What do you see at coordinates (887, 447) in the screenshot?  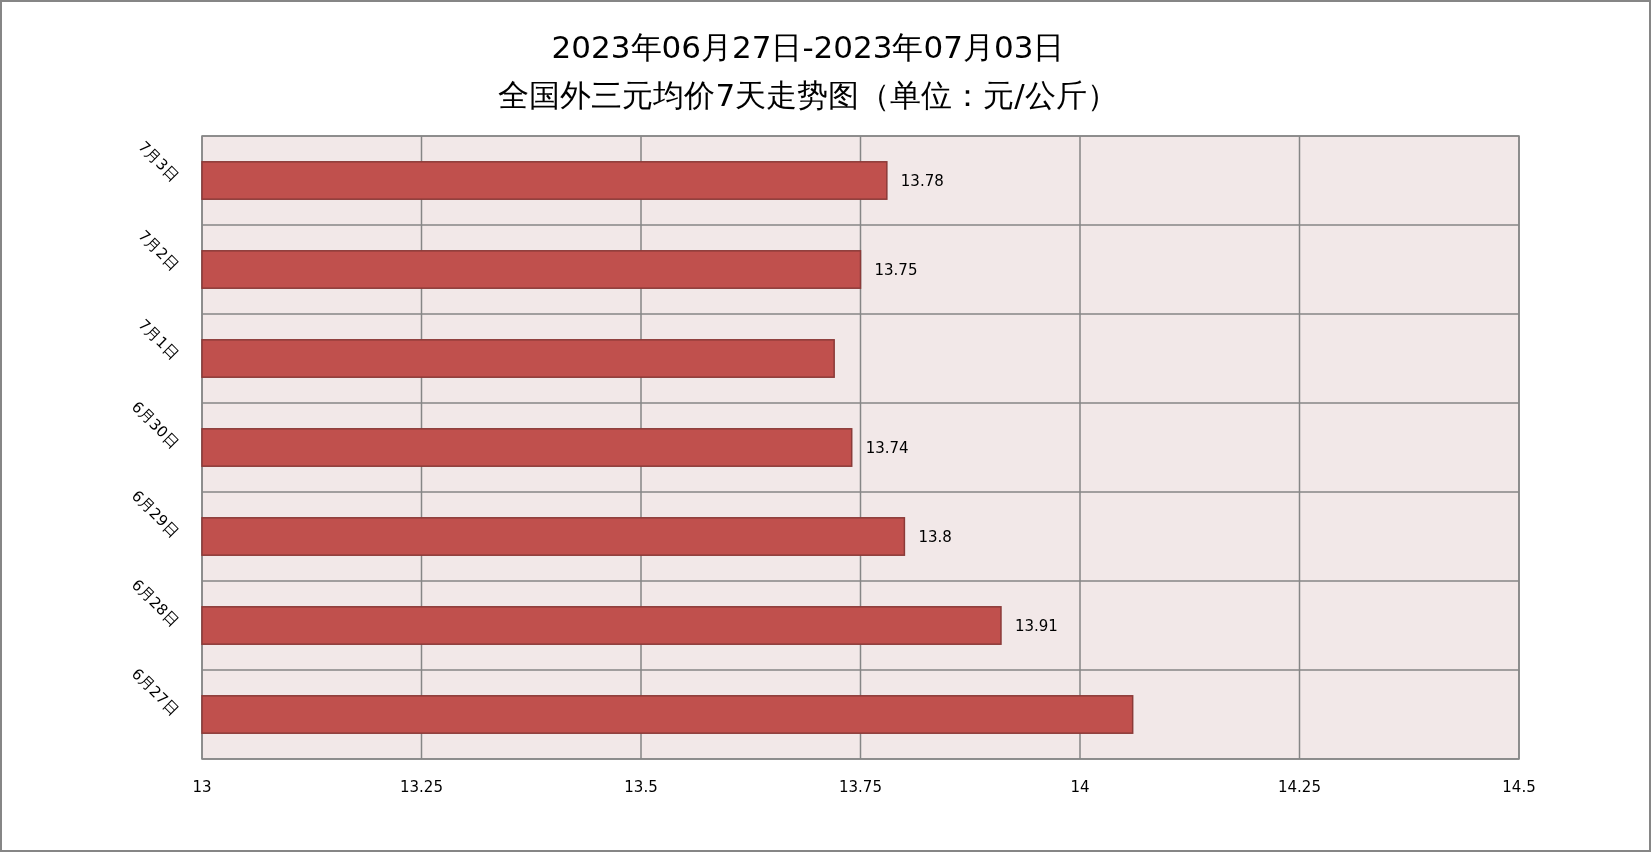 I see `data-label: 13.74` at bounding box center [887, 447].